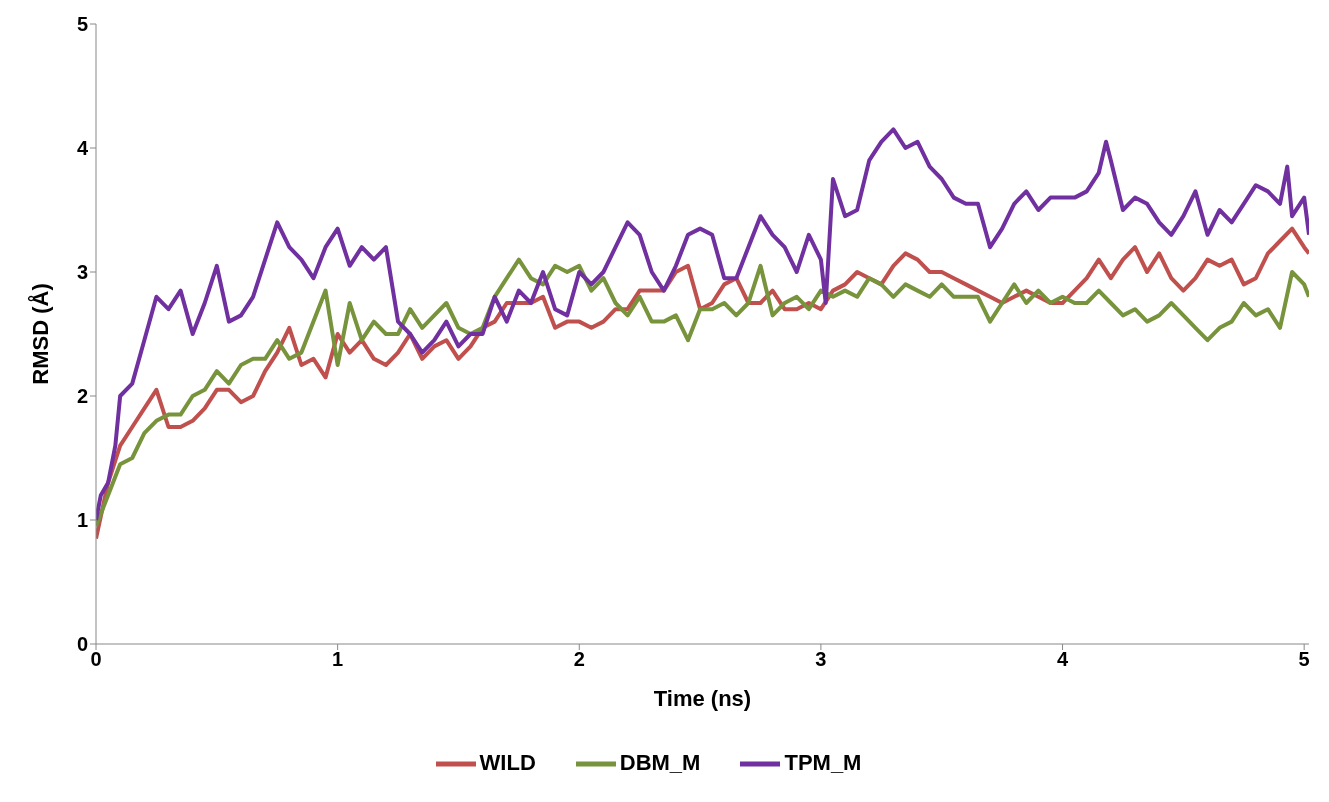 This screenshot has width=1329, height=802. What do you see at coordinates (507, 762) in the screenshot?
I see `legend-label: WILD` at bounding box center [507, 762].